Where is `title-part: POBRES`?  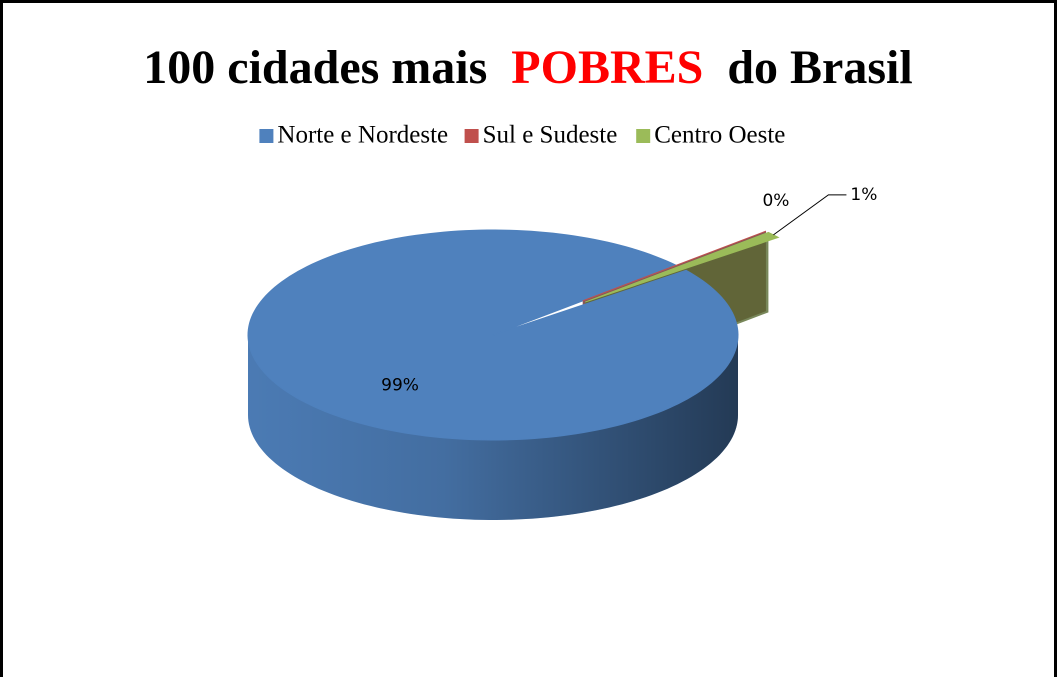
title-part: POBRES is located at coordinates (607, 67).